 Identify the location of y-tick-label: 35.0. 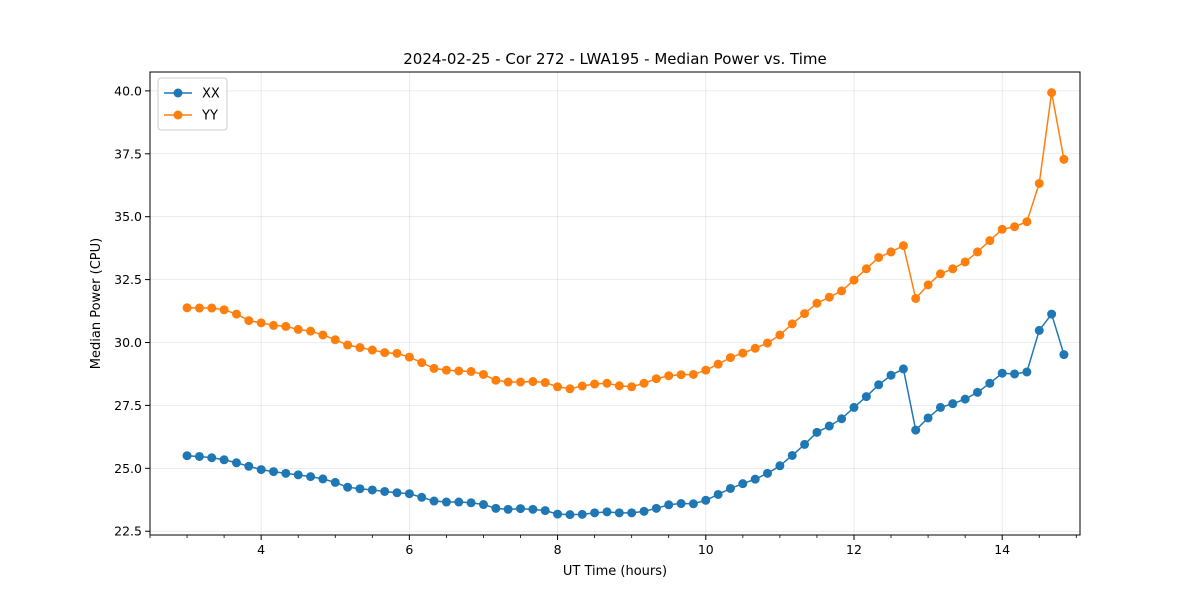
(128, 216).